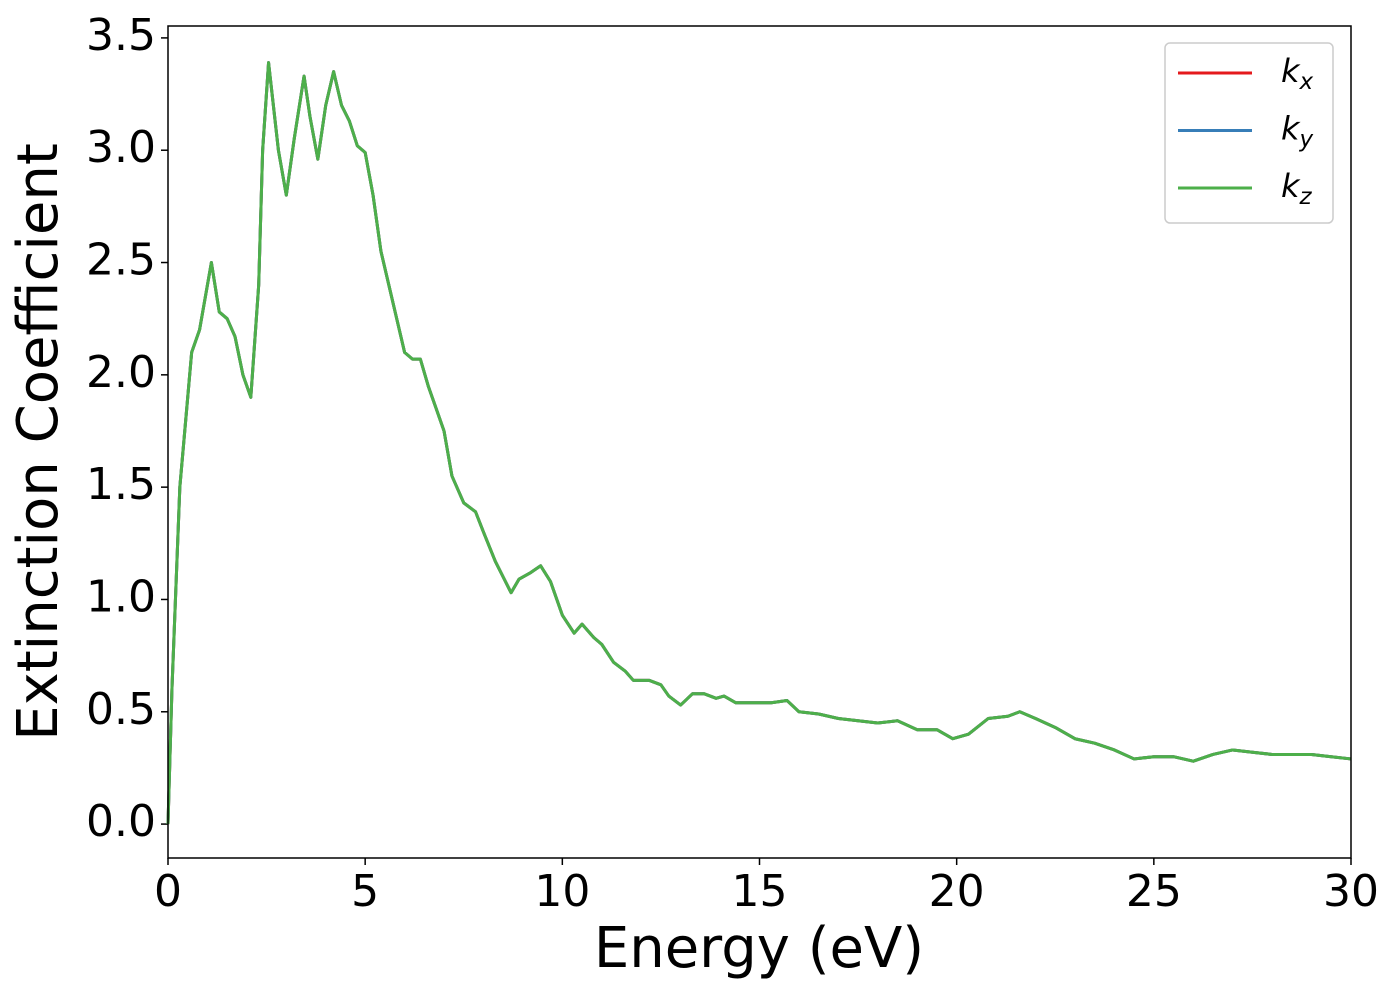  Describe the element at coordinates (760, 891) in the screenshot. I see `x-tick-label: 15` at that location.